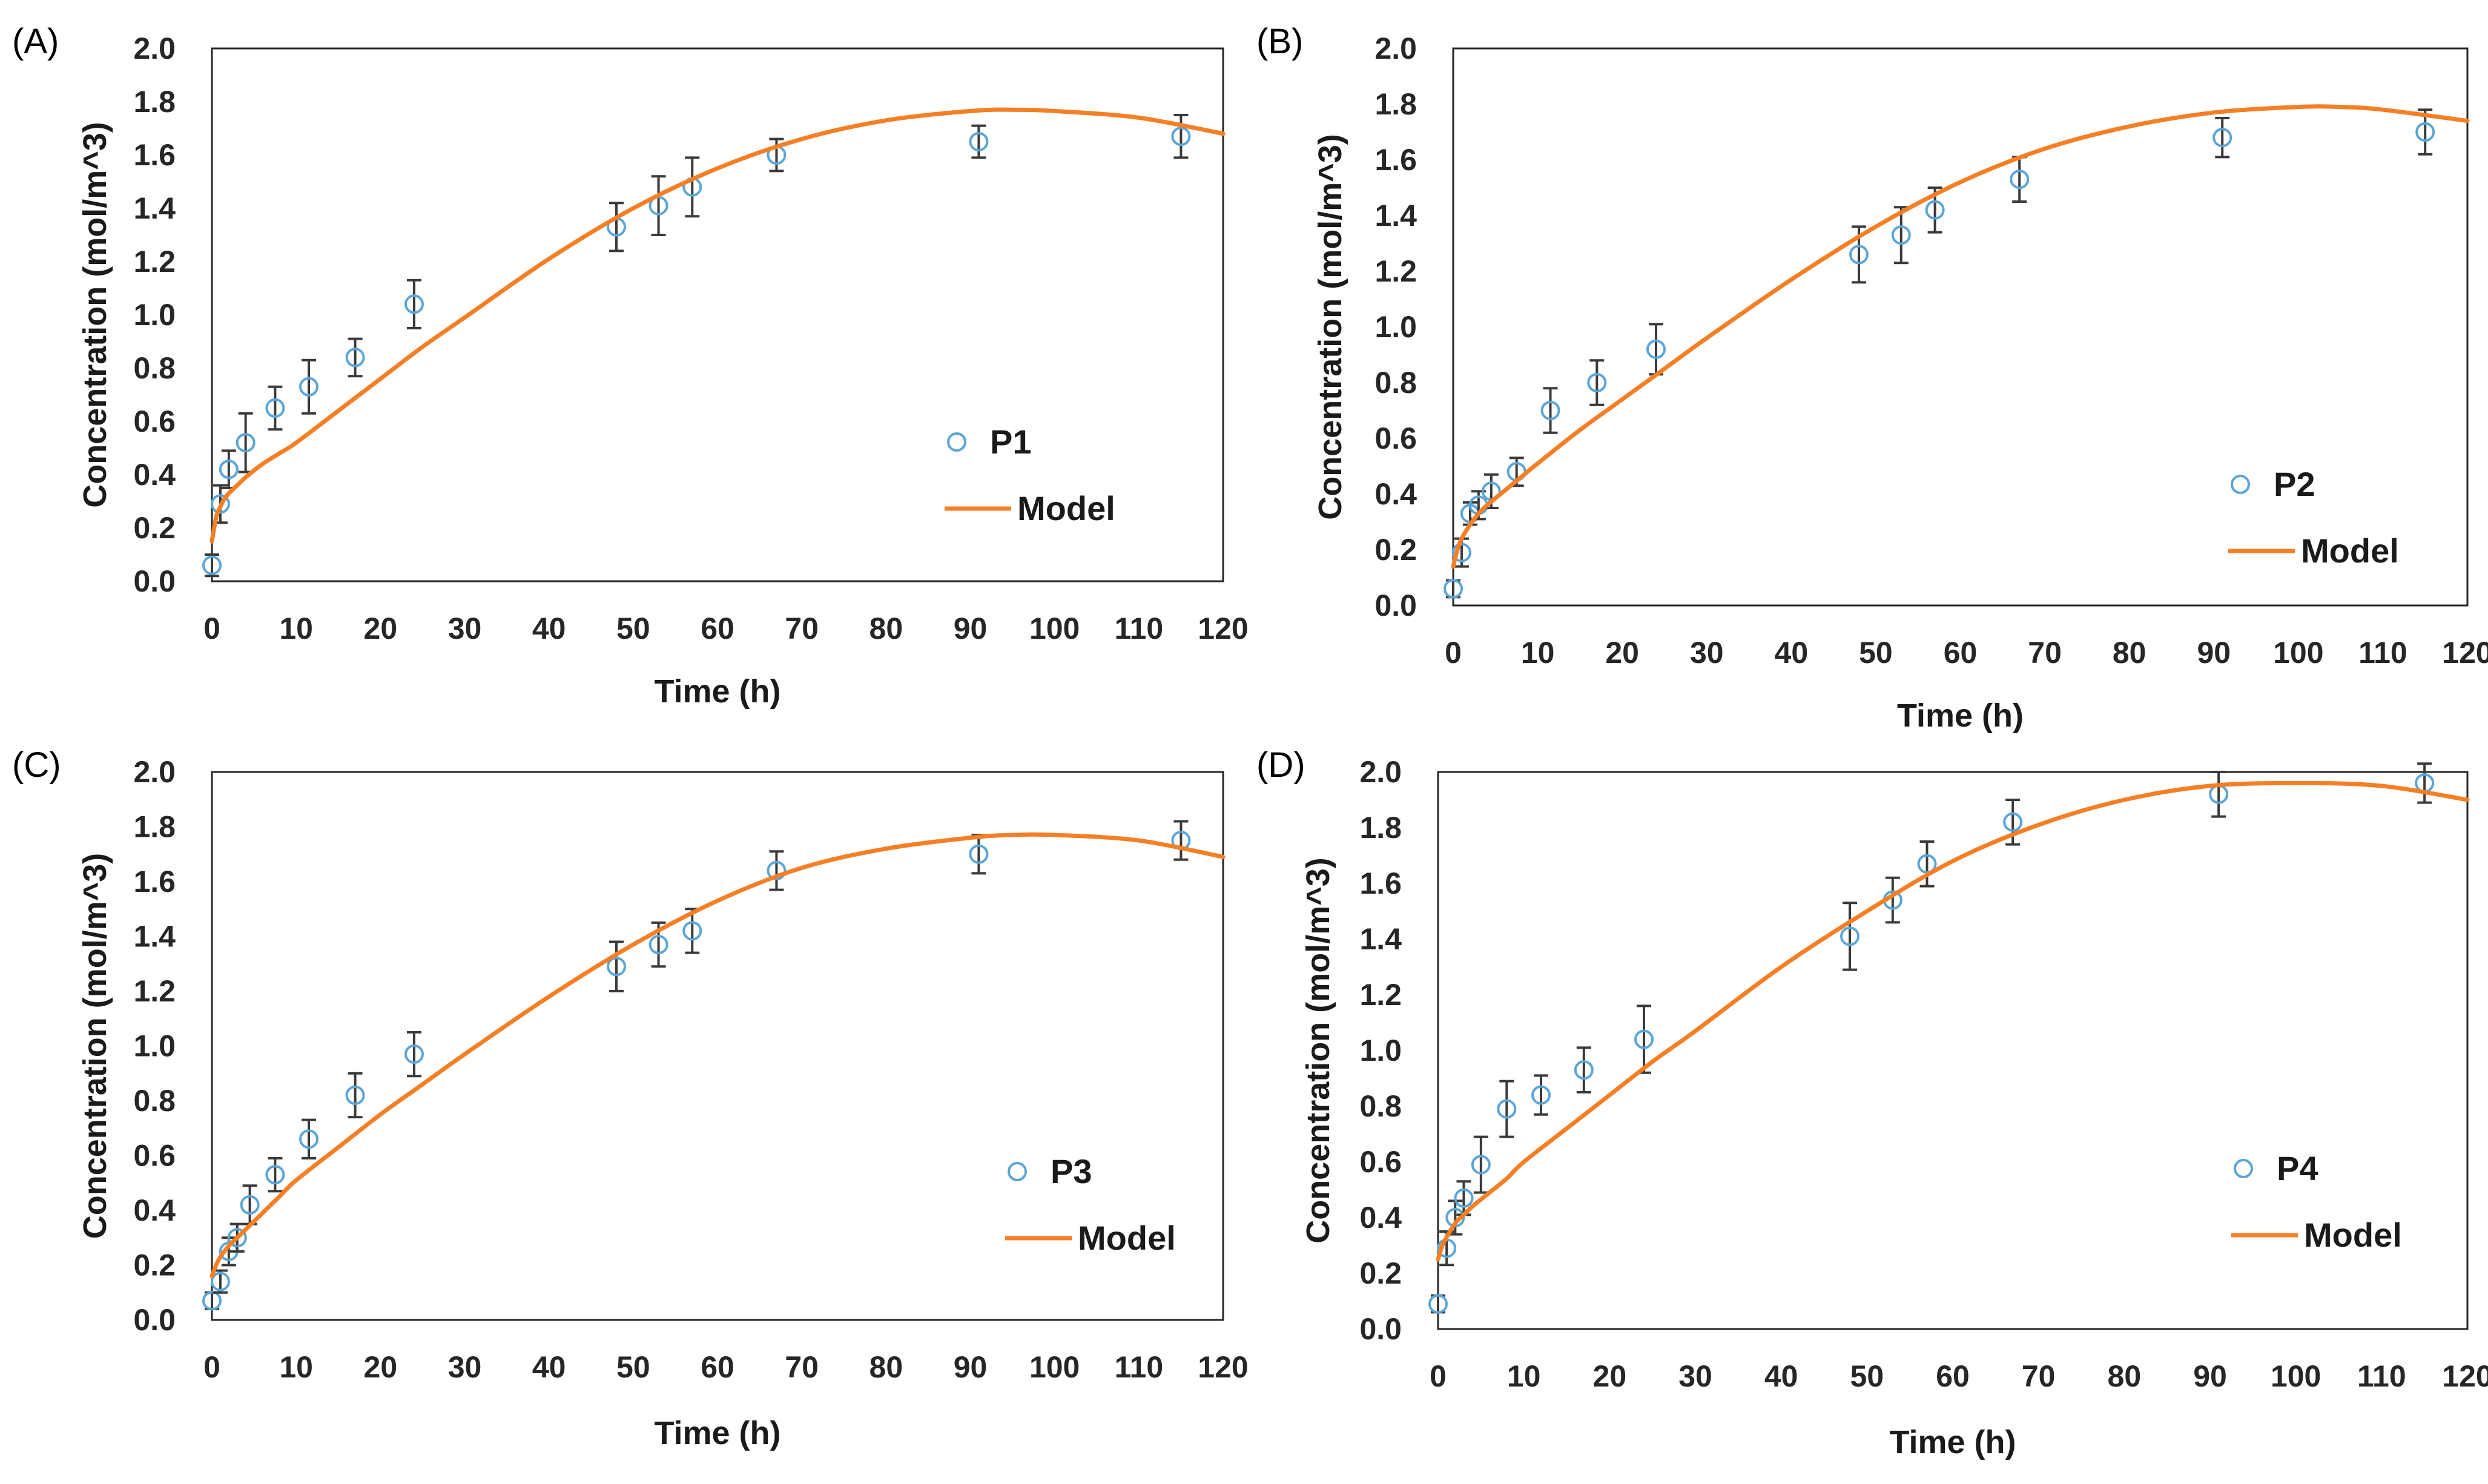 The width and height of the screenshot is (2488, 1484). I want to click on legend-label: P2, so click(2294, 484).